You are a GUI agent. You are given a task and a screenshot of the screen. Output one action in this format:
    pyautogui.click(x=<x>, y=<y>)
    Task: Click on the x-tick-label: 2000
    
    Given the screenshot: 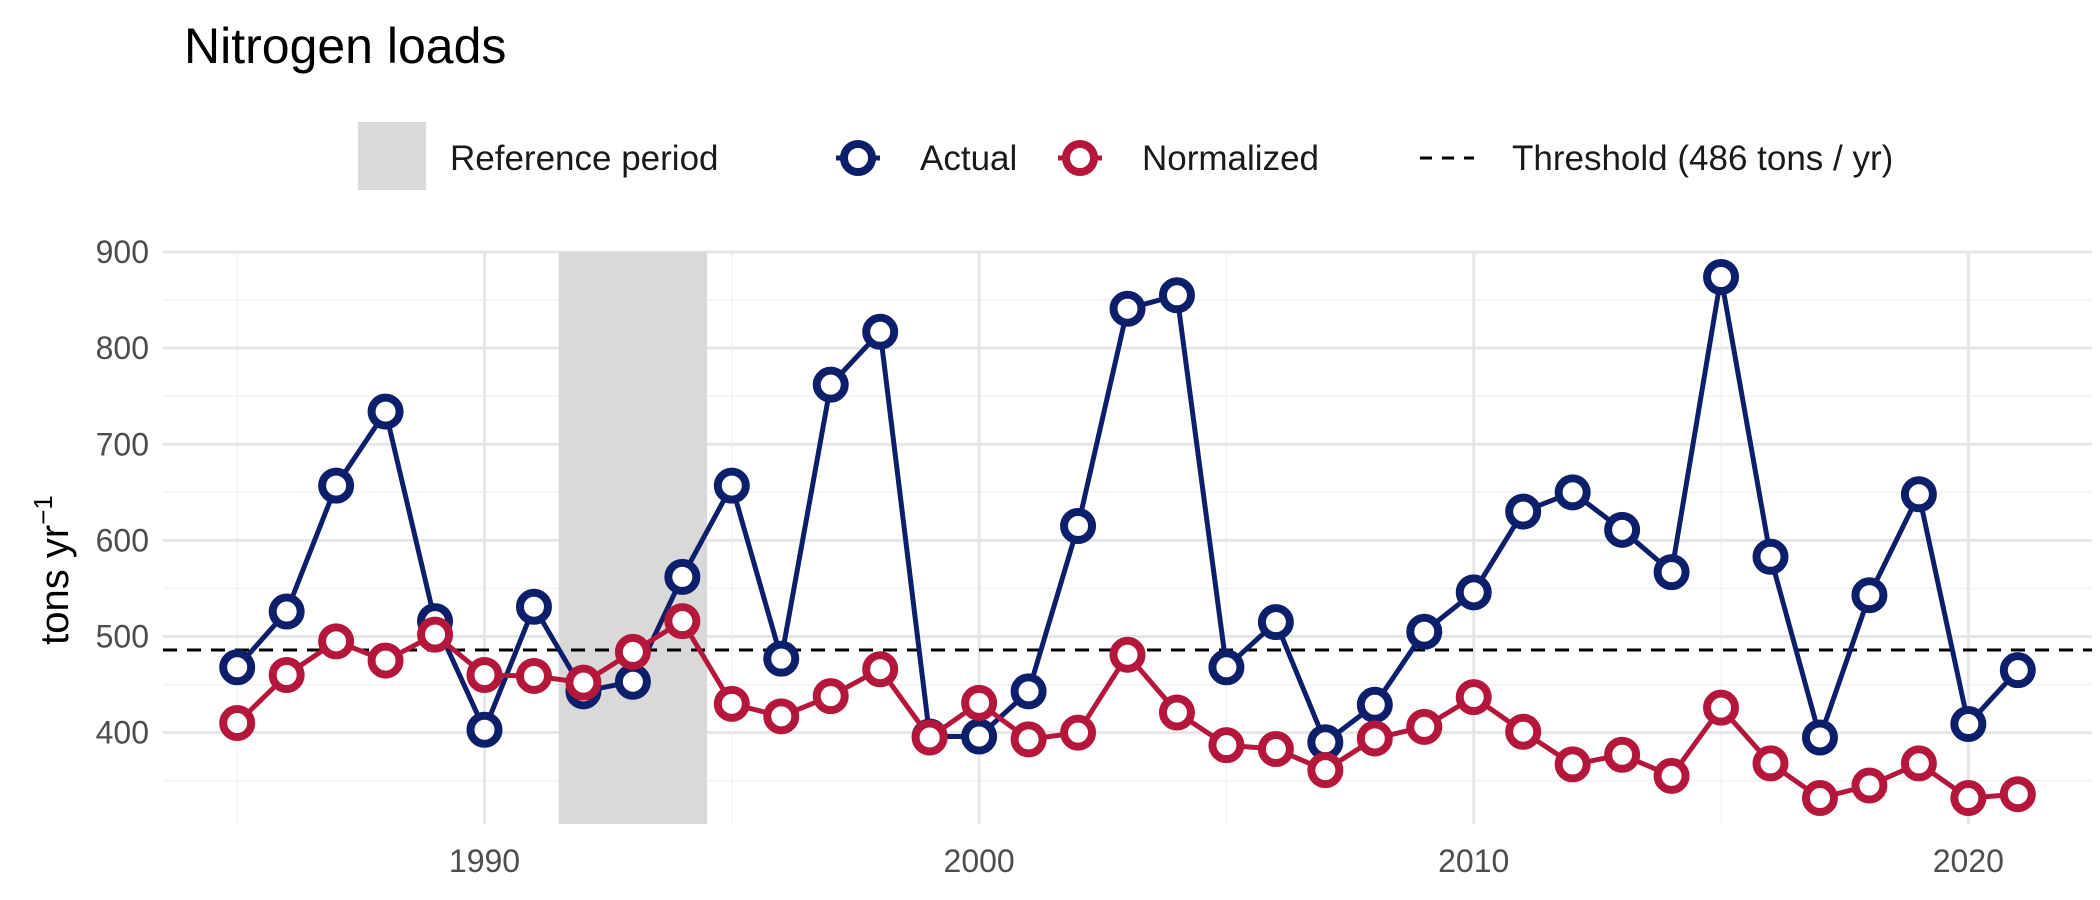 What is the action you would take?
    pyautogui.click(x=979, y=861)
    